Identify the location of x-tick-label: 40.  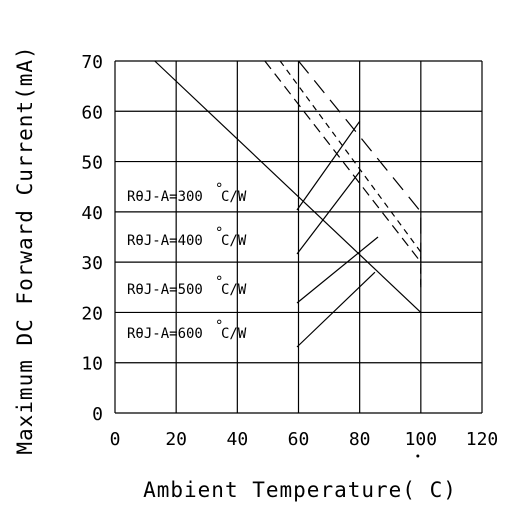
(237, 439).